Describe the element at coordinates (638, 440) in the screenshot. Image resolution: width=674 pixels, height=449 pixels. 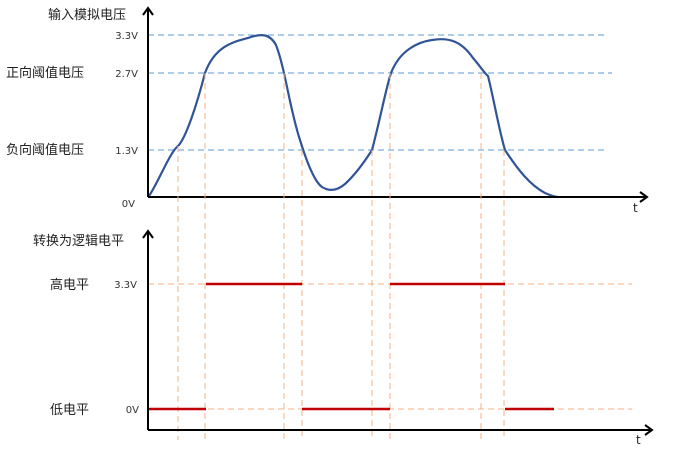
I see `bottom-x-label: t` at that location.